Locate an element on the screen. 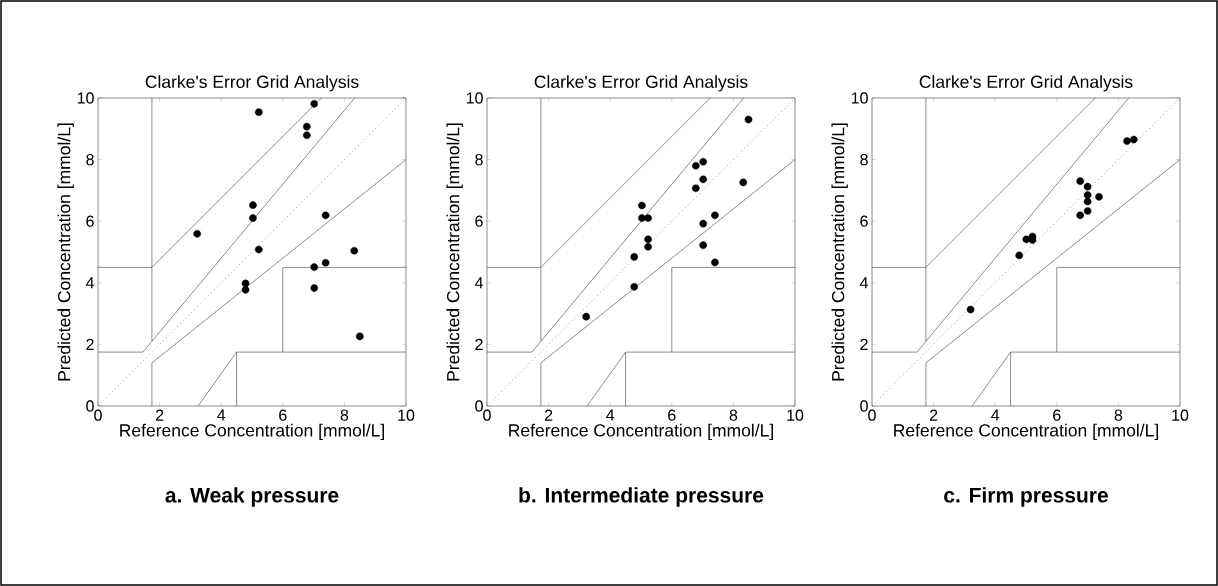 The height and width of the screenshot is (586, 1218). text: c. Firm pressure is located at coordinates (1026, 497).